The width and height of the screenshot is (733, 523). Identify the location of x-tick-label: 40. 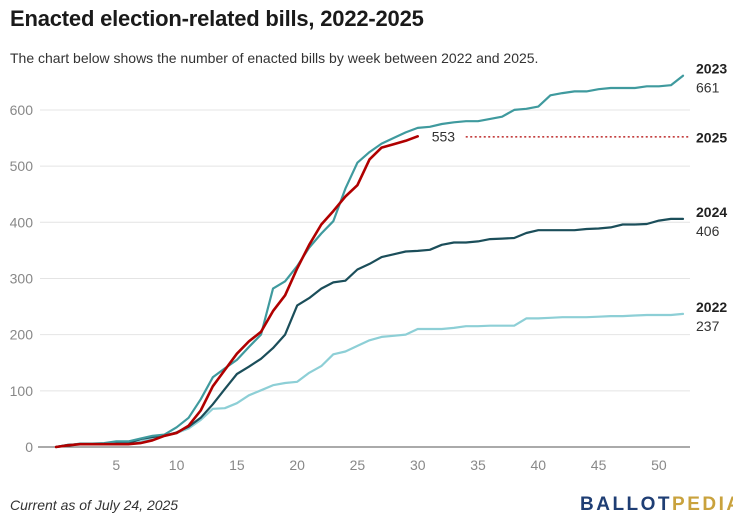
(539, 465).